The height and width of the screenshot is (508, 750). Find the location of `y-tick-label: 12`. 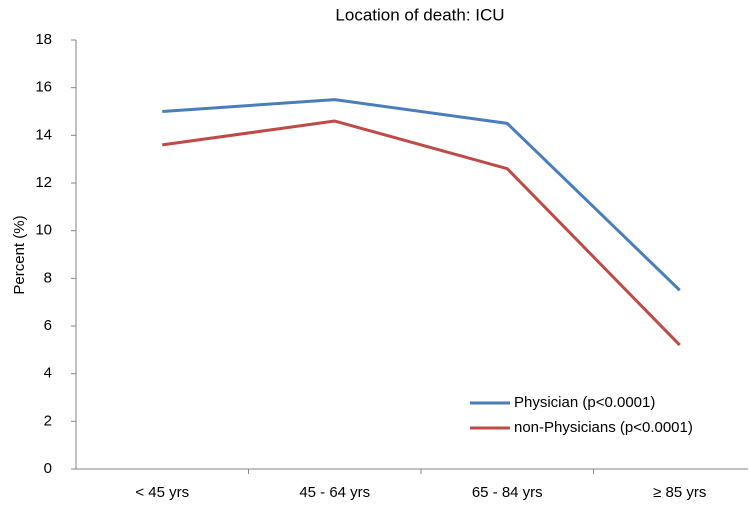

y-tick-label: 12 is located at coordinates (43, 182).